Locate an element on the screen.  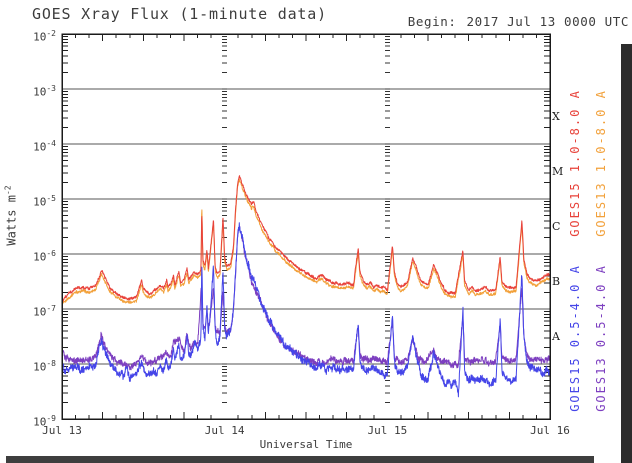
y-tick-label: 10⁻² is located at coordinates (44, 36).